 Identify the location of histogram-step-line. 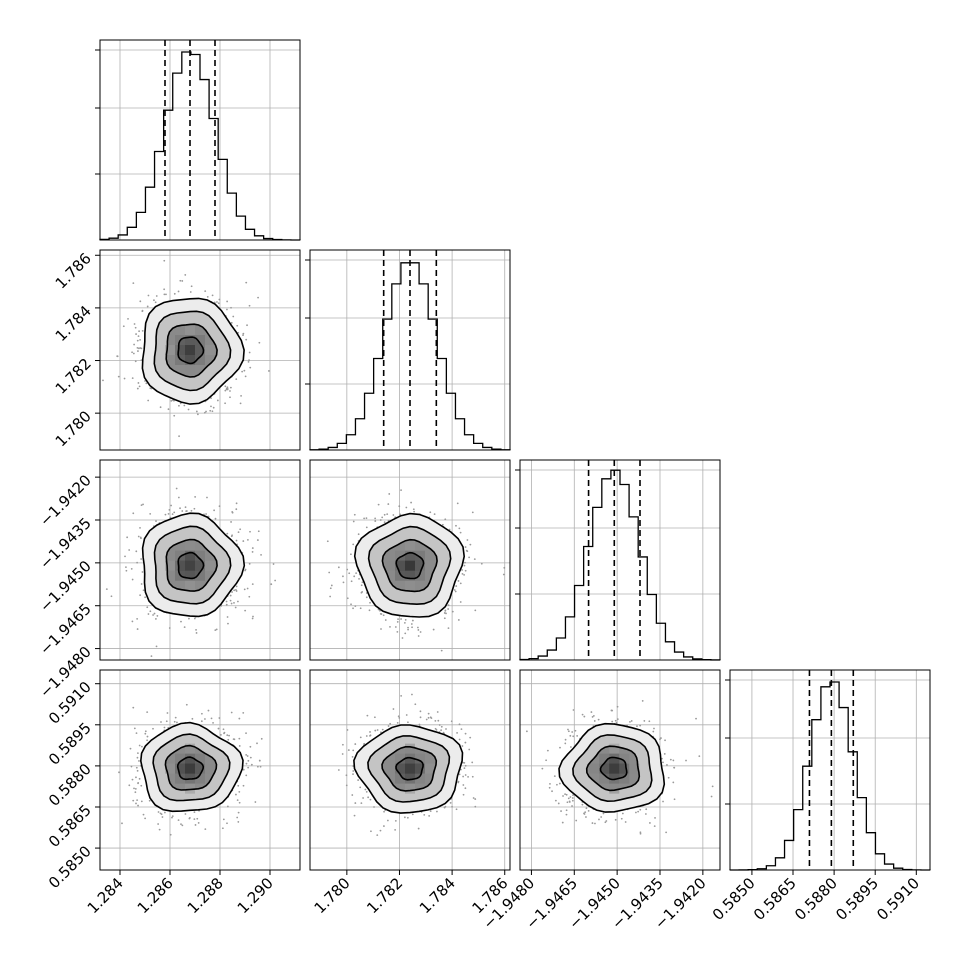
(620, 565).